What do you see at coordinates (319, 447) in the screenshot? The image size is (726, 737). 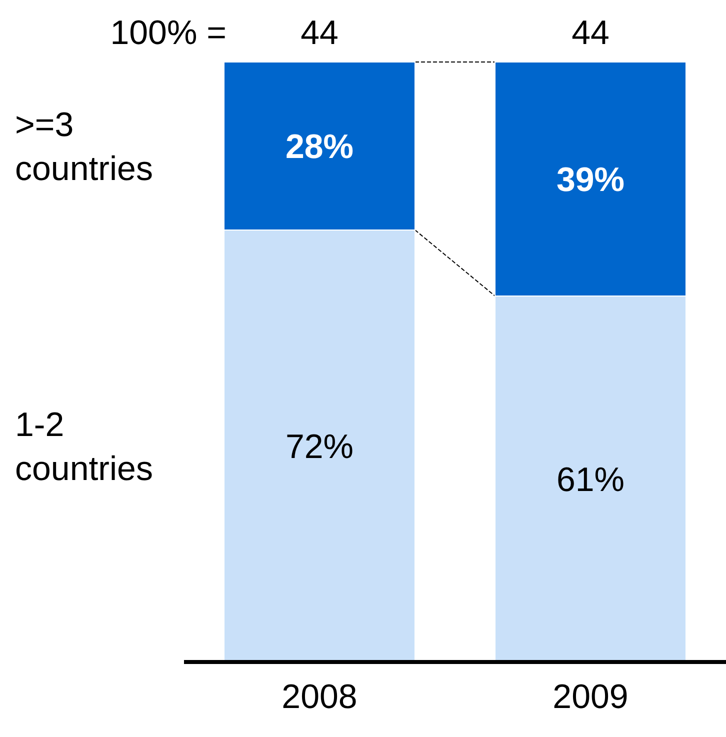 I see `data-label: 72%` at bounding box center [319, 447].